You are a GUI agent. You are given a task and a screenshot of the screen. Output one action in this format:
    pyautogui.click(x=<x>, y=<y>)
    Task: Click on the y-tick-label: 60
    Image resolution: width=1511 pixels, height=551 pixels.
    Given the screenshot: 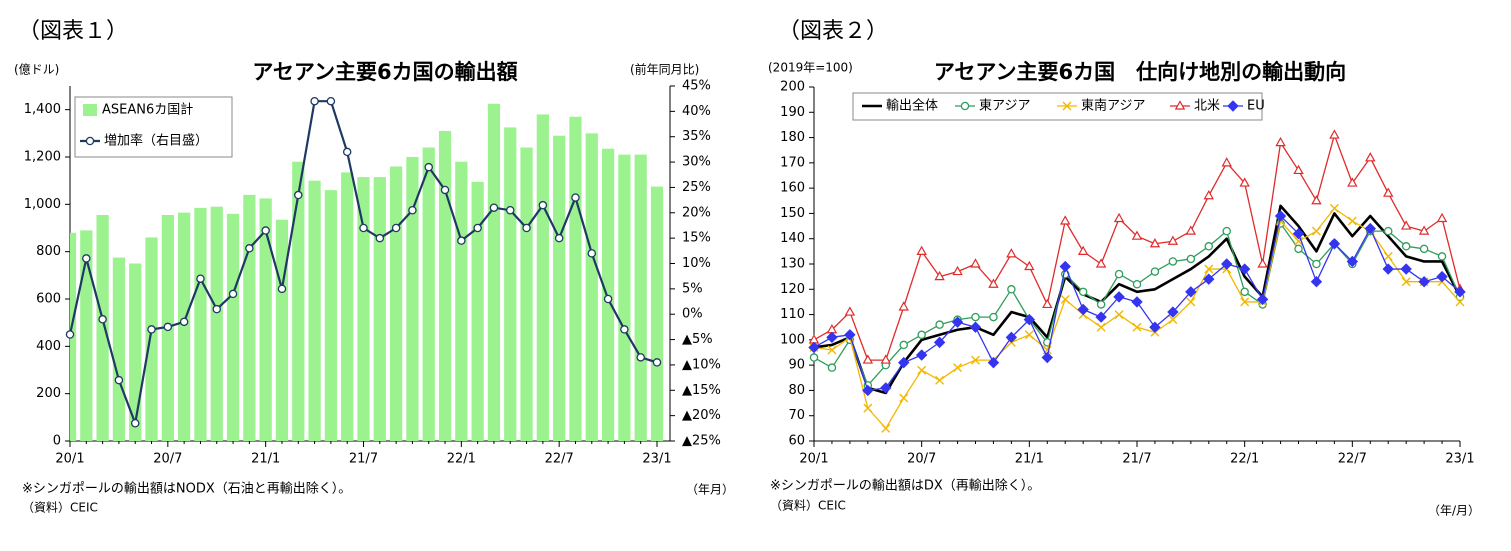 What is the action you would take?
    pyautogui.click(x=796, y=441)
    